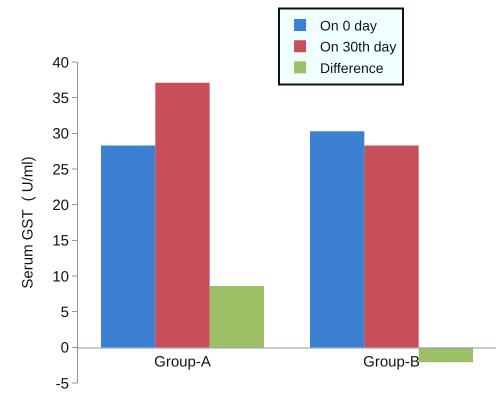 This screenshot has width=498, height=407. What do you see at coordinates (60, 241) in the screenshot?
I see `y-tick-label: 15` at bounding box center [60, 241].